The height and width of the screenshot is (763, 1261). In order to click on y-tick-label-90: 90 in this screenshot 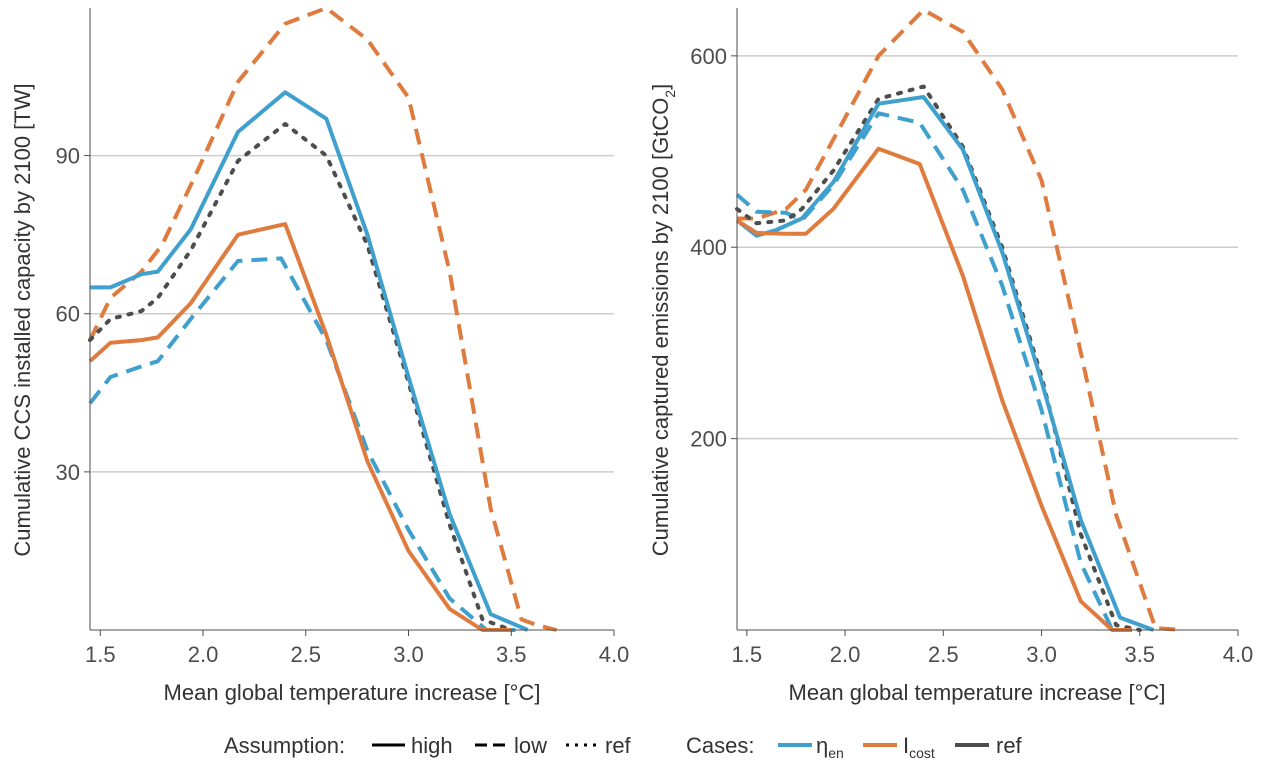, I will do `click(68, 156)`.